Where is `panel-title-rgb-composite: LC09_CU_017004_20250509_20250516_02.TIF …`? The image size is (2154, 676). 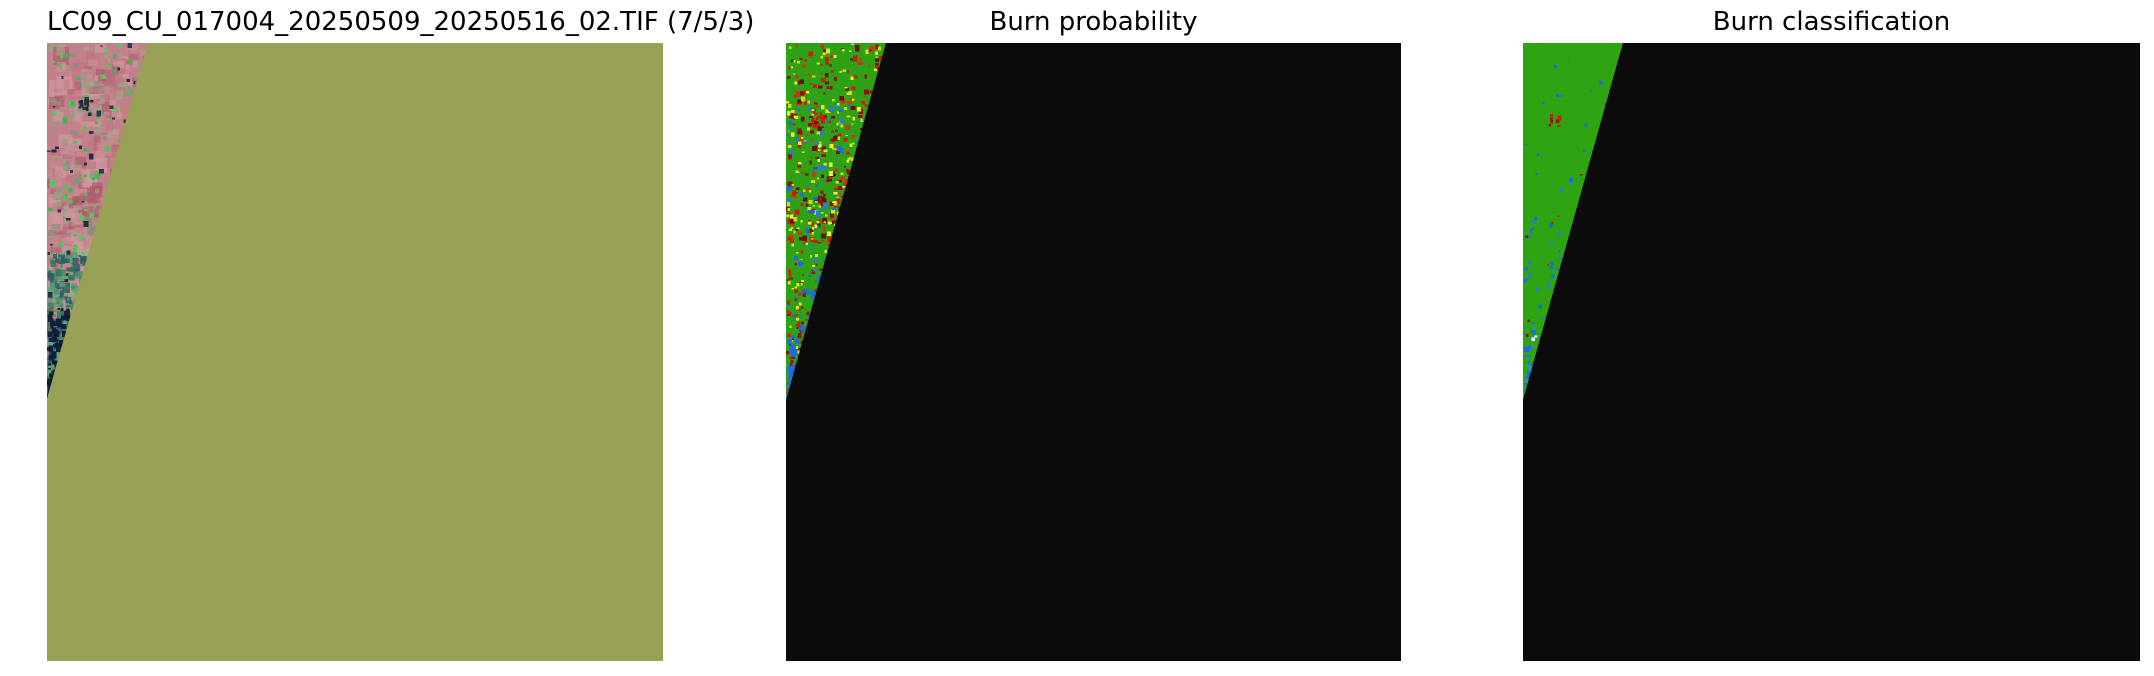 panel-title-rgb-composite: LC09_CU_017004_20250509_20250516_02.TIF … is located at coordinates (401, 22).